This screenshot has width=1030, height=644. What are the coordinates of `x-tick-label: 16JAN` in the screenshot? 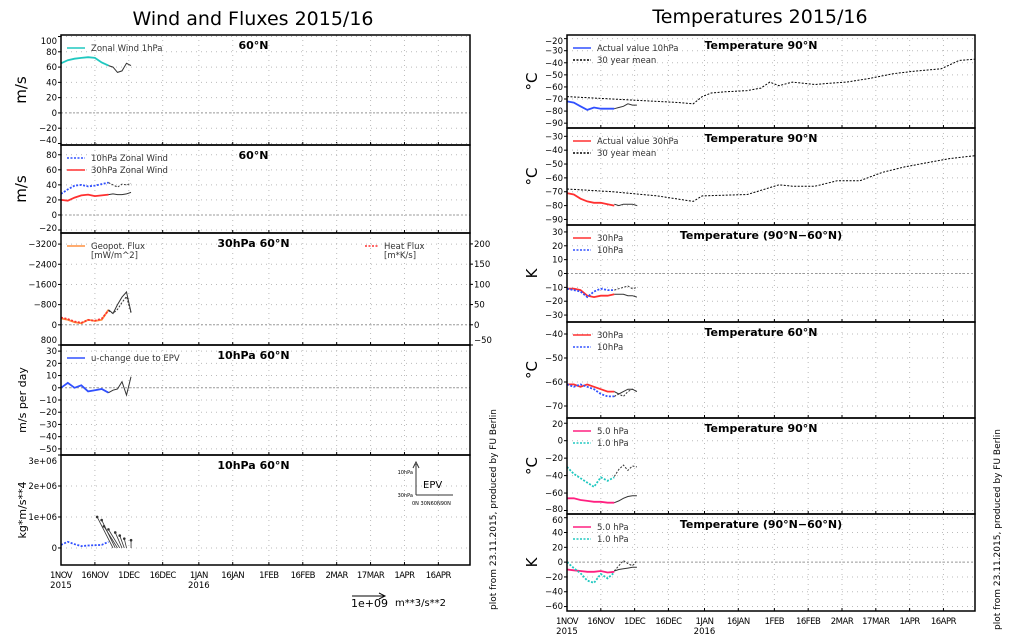 It's located at (738, 622).